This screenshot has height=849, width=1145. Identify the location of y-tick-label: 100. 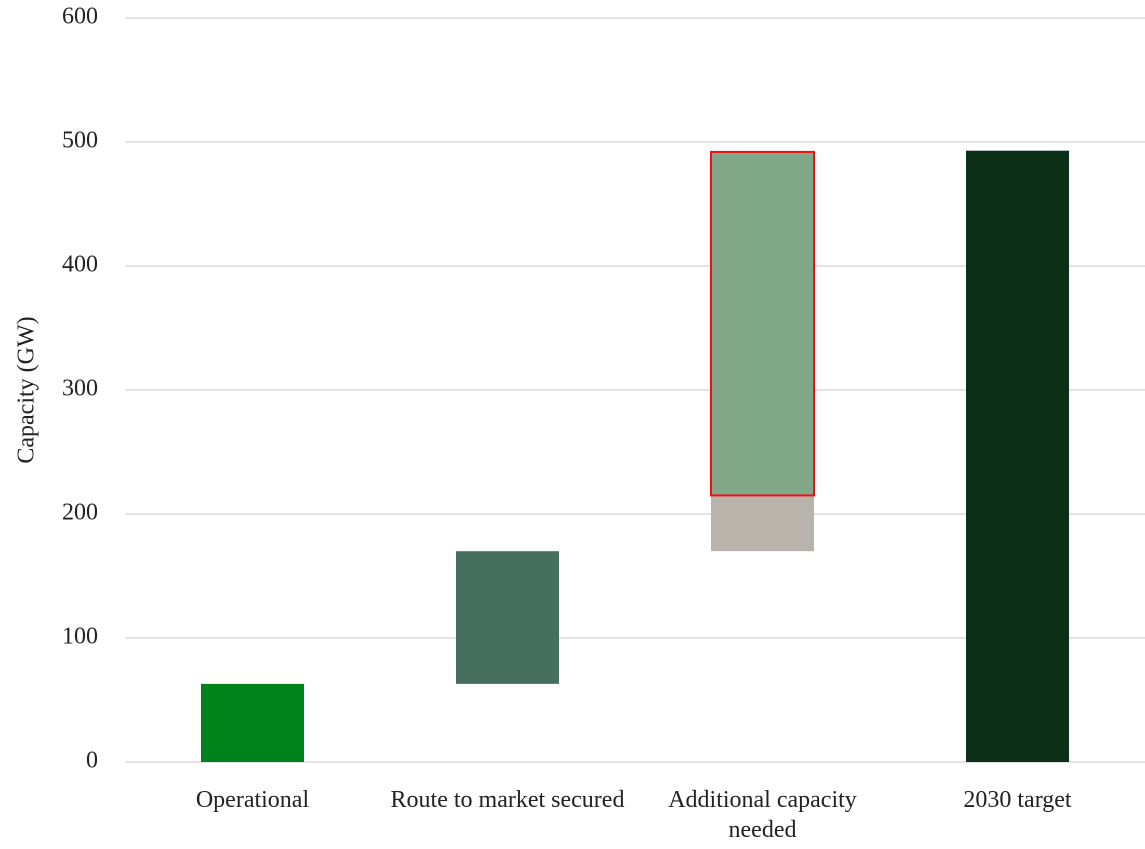
(80, 637).